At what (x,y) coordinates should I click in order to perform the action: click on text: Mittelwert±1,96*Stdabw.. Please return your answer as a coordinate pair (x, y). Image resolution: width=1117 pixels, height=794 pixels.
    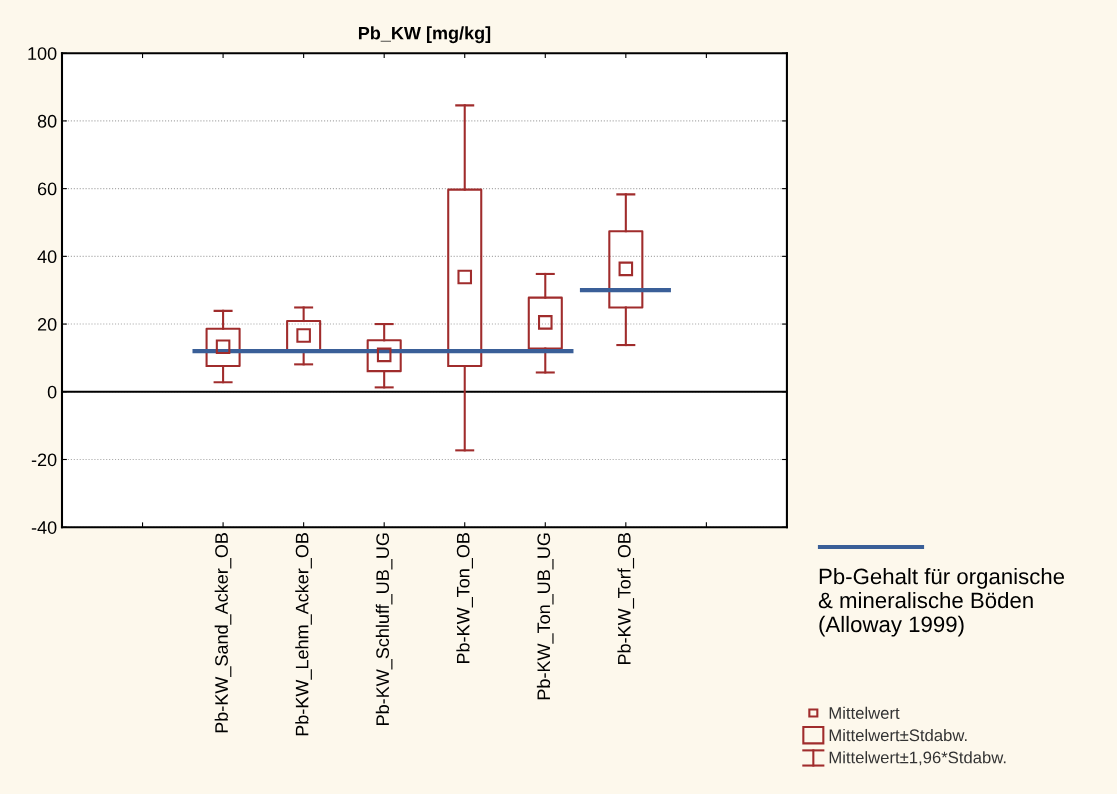
    Looking at the image, I should click on (917, 758).